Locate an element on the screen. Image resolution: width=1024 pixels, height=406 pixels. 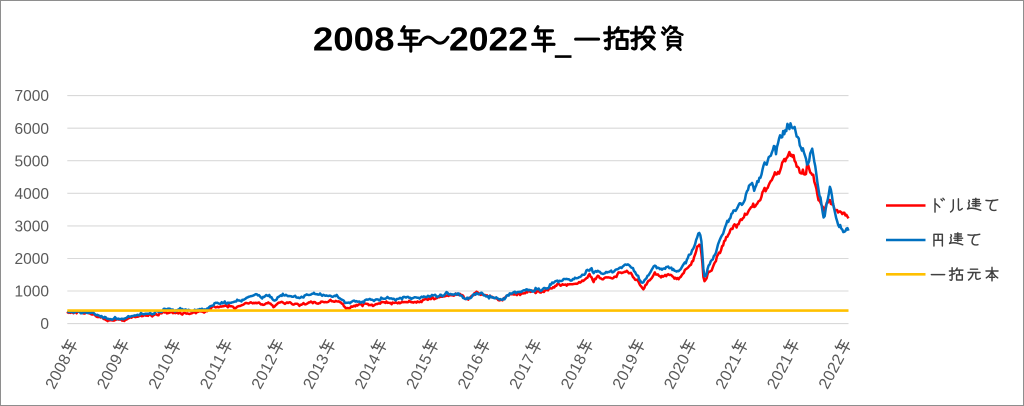
svg-text: 6000 is located at coordinates (32, 129).